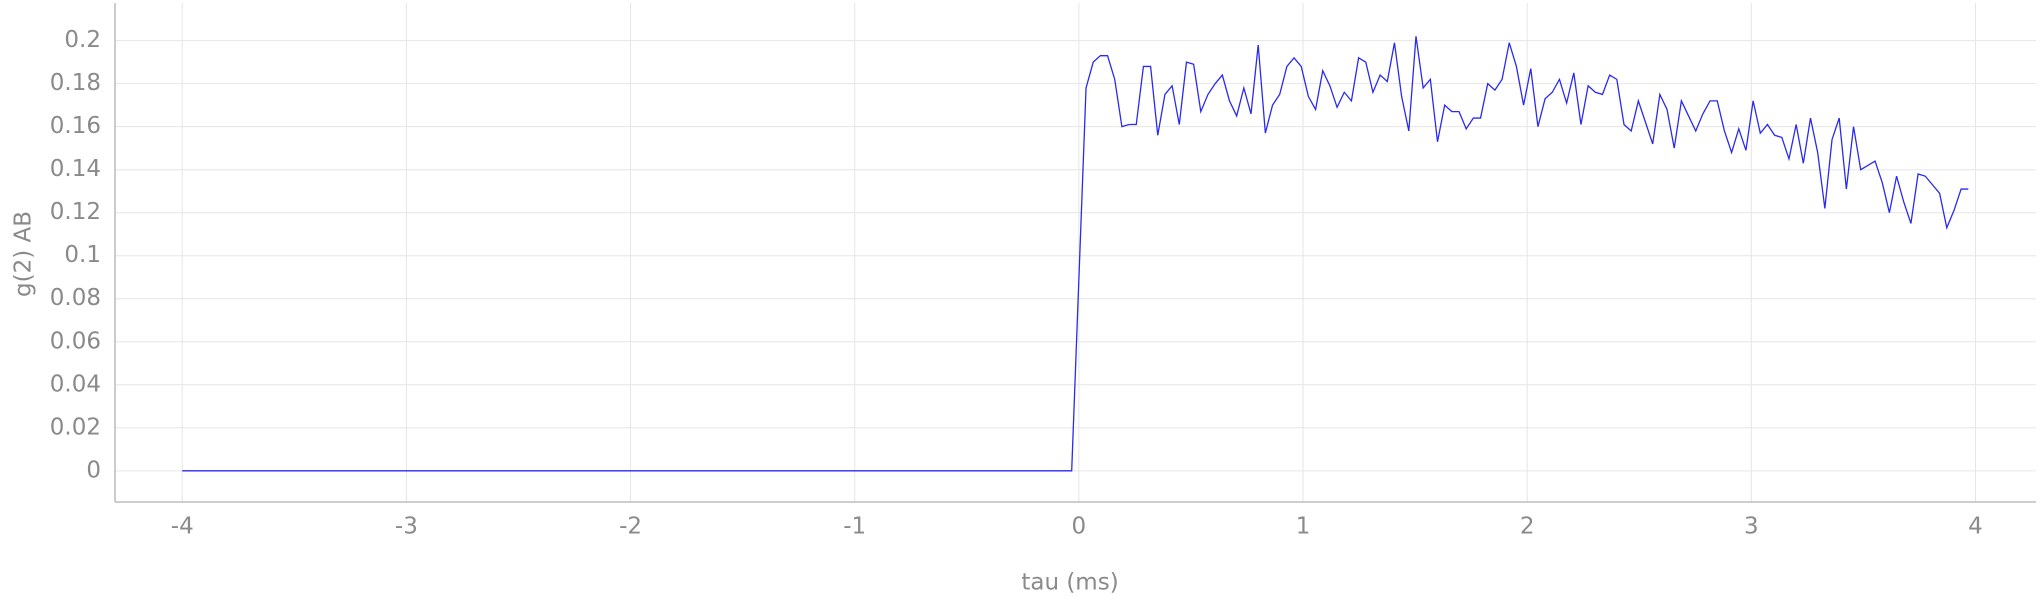  Describe the element at coordinates (1751, 527) in the screenshot. I see `x-tick-label: 3` at that location.